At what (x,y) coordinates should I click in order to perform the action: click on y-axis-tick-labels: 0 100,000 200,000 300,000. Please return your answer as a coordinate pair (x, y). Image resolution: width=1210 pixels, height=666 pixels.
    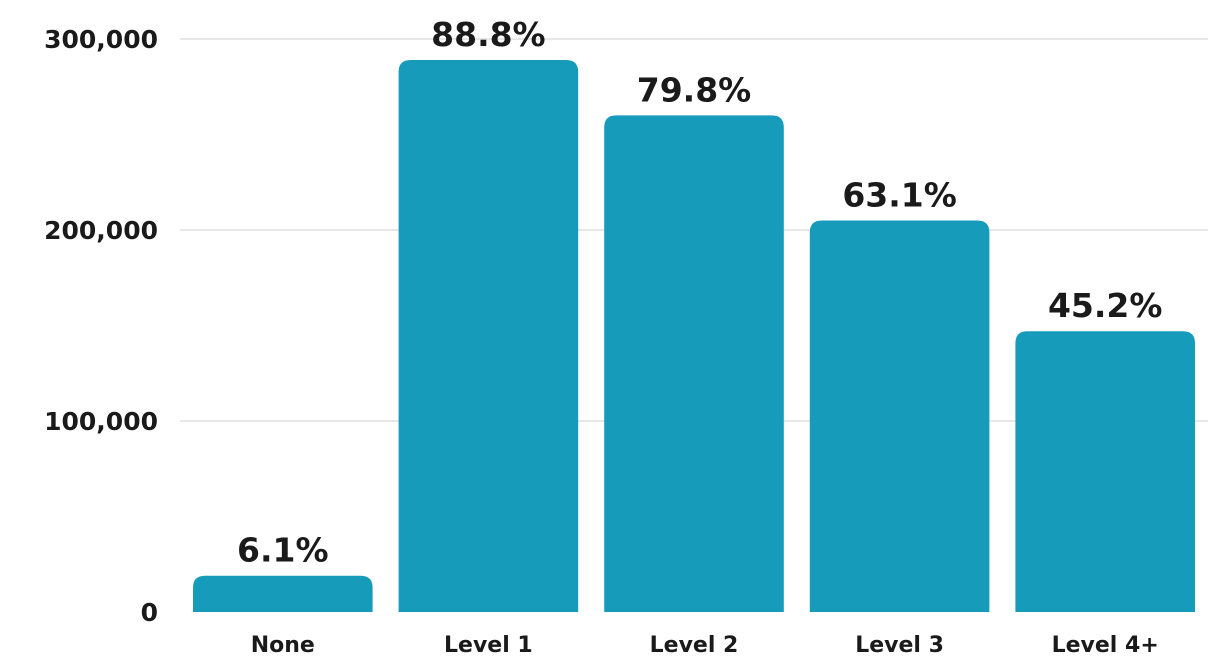
    Looking at the image, I should click on (101, 326).